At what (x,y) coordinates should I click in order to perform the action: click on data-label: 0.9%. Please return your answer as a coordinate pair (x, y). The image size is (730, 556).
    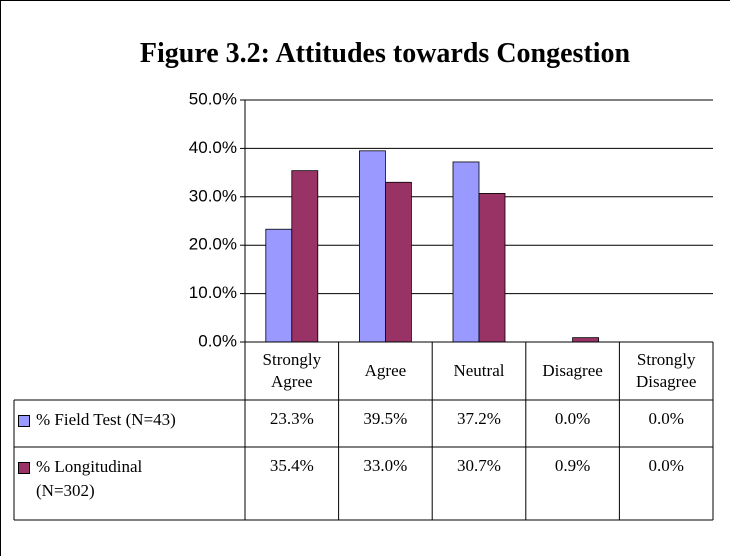
    Looking at the image, I should click on (572, 465).